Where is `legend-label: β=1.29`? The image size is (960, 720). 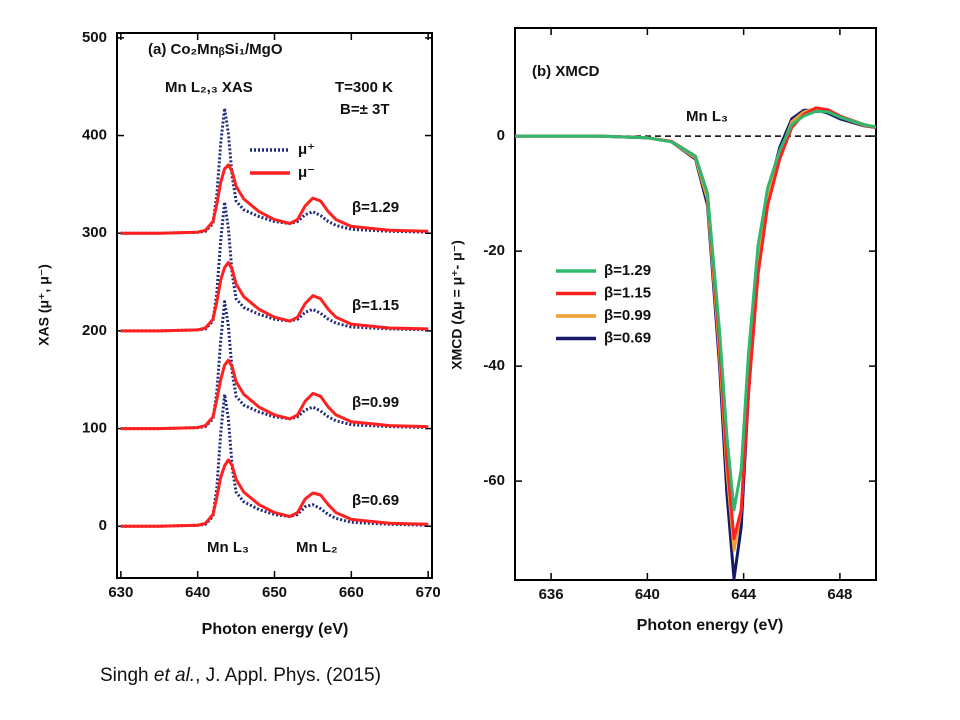
legend-label: β=1.29 is located at coordinates (627, 270).